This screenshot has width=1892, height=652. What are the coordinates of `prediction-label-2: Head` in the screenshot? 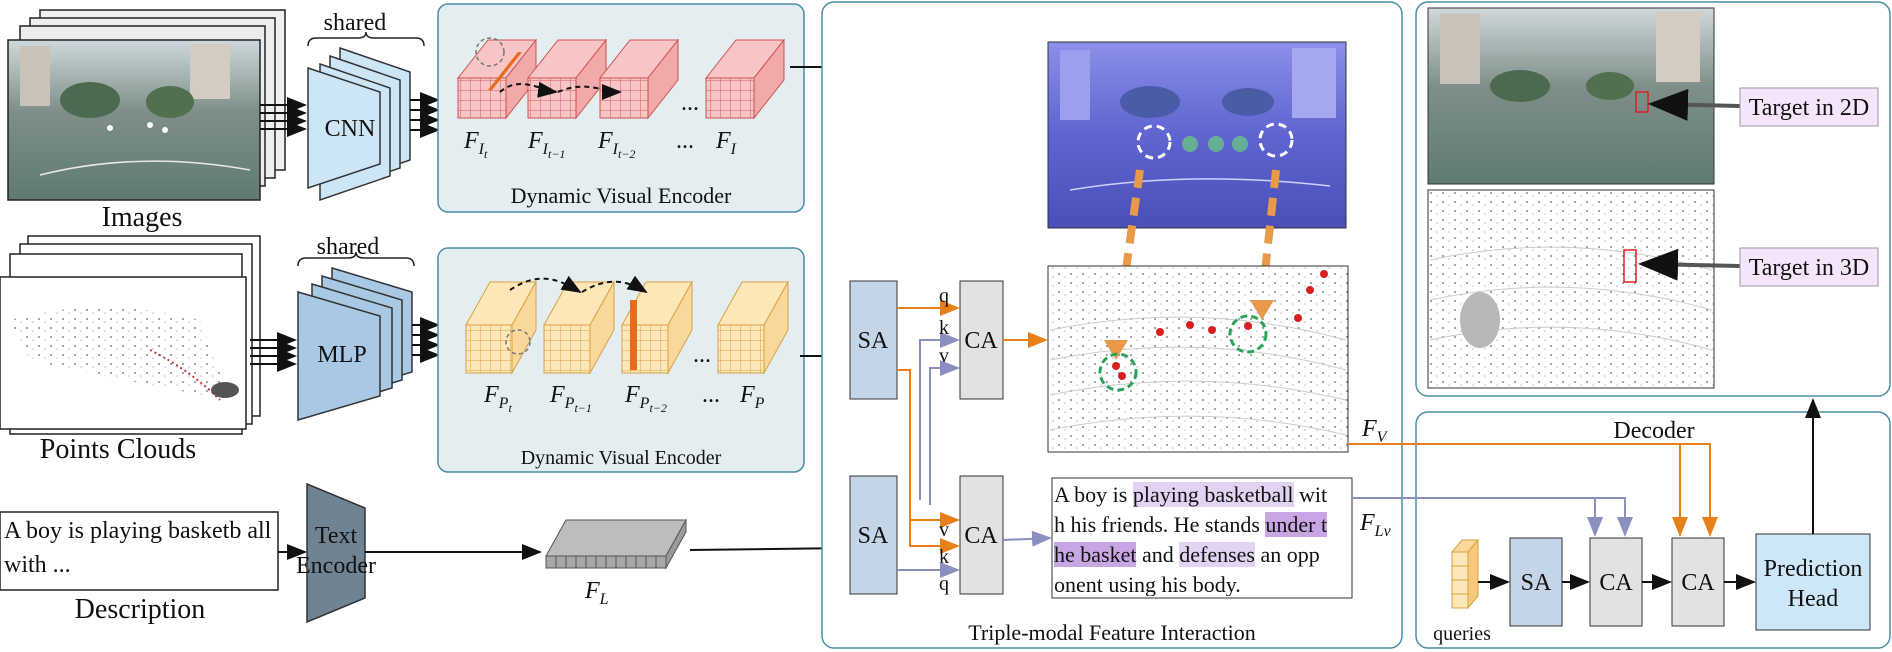 It's located at (1813, 599).